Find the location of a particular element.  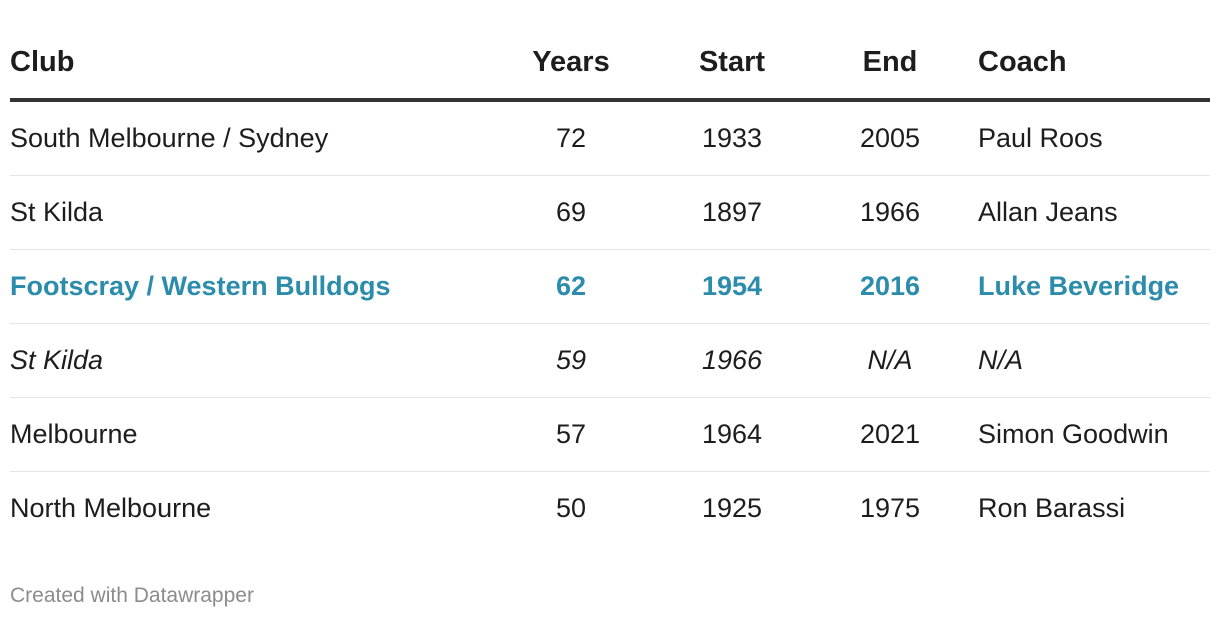

cell-start: 1954 is located at coordinates (732, 286).